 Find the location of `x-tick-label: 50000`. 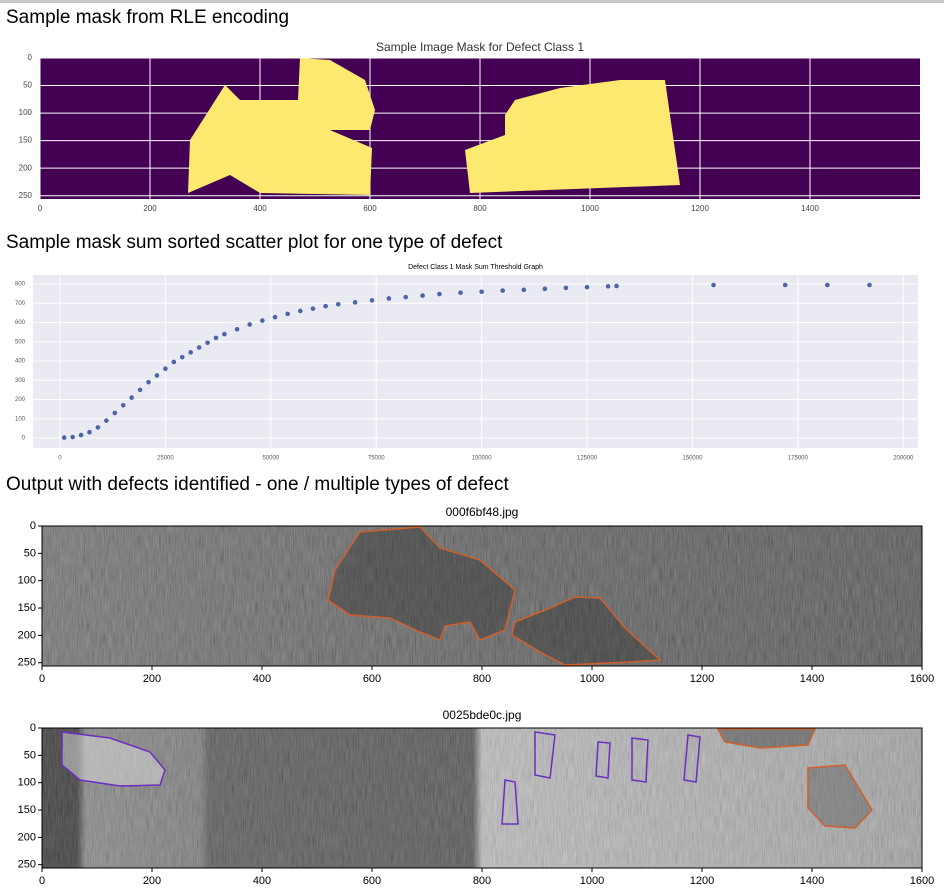

x-tick-label: 50000 is located at coordinates (270, 459).